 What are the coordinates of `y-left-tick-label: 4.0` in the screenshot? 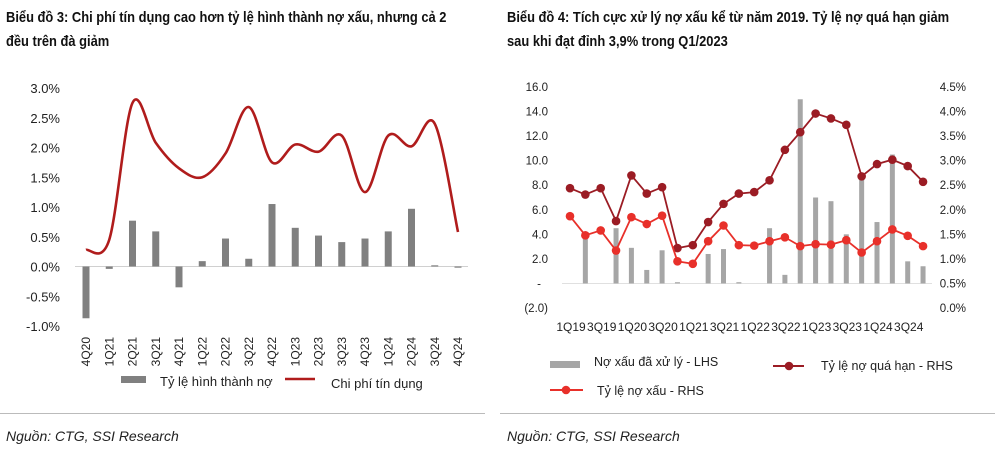 It's located at (540, 235).